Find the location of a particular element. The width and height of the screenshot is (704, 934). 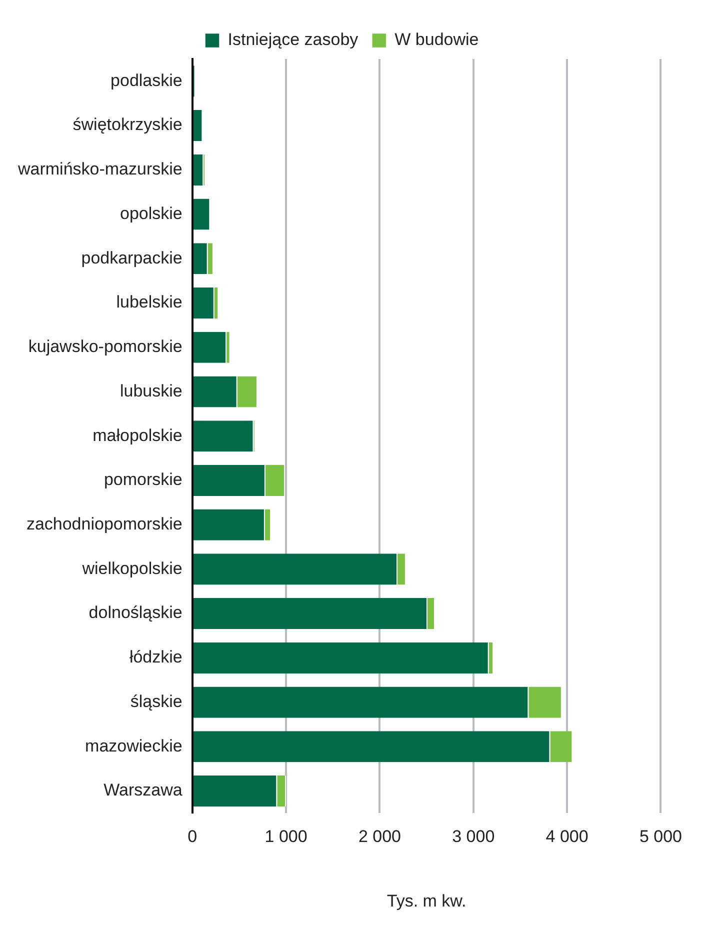

y-tick-label: Warszawa is located at coordinates (143, 790).